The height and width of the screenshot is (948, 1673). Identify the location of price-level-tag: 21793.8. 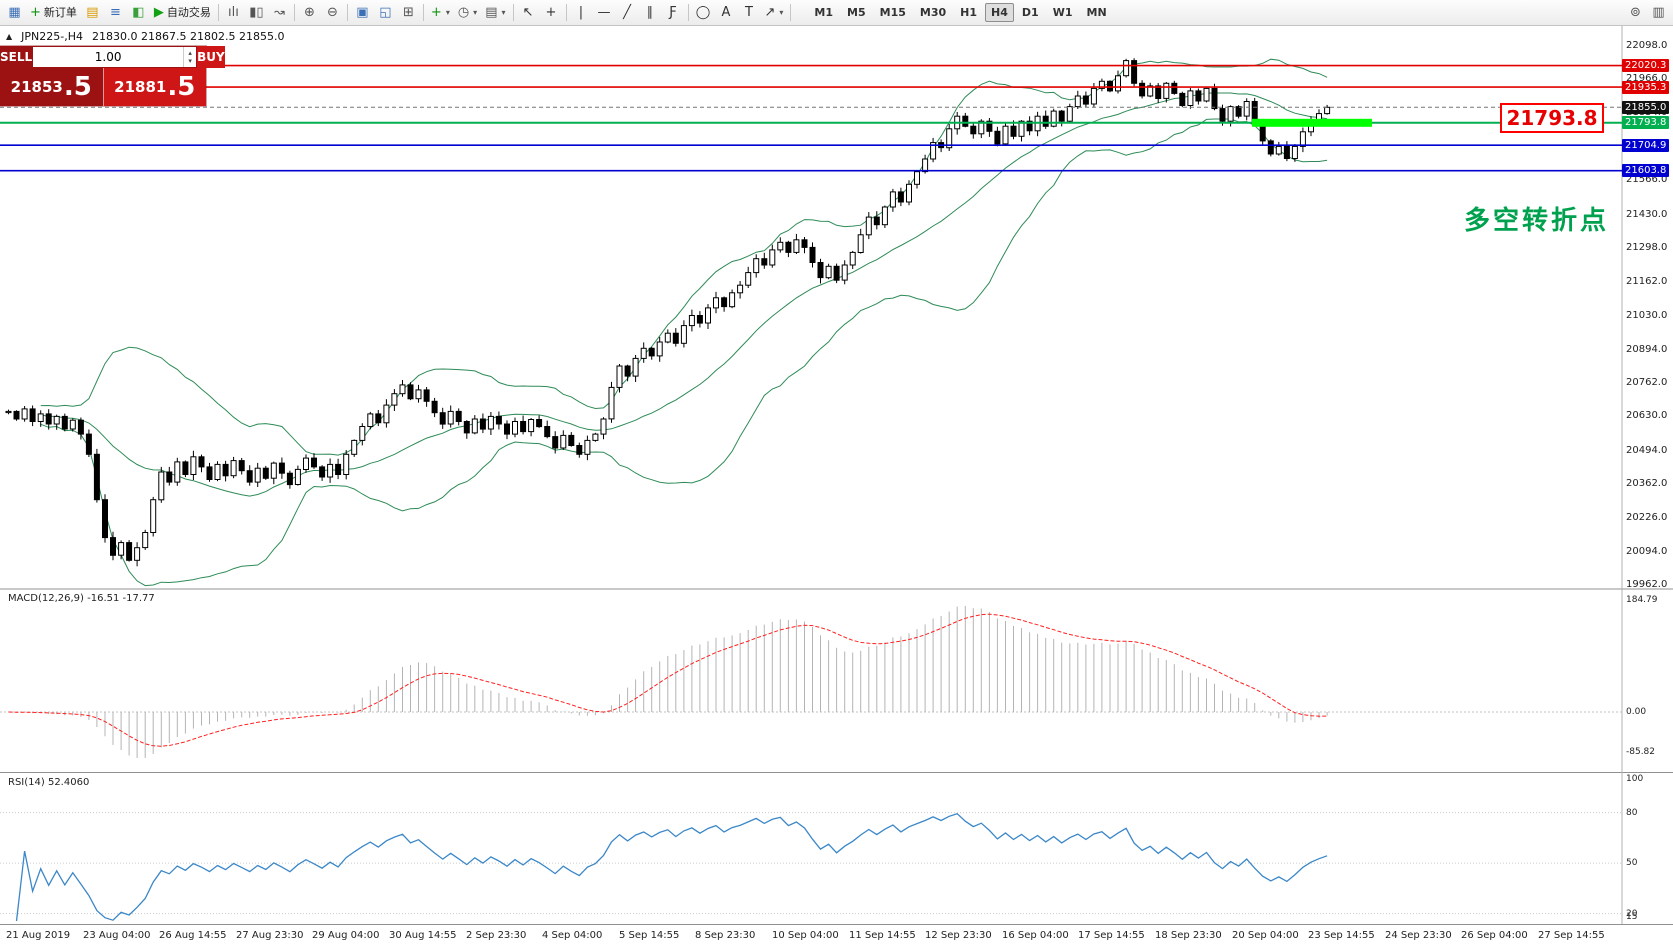
(1646, 123).